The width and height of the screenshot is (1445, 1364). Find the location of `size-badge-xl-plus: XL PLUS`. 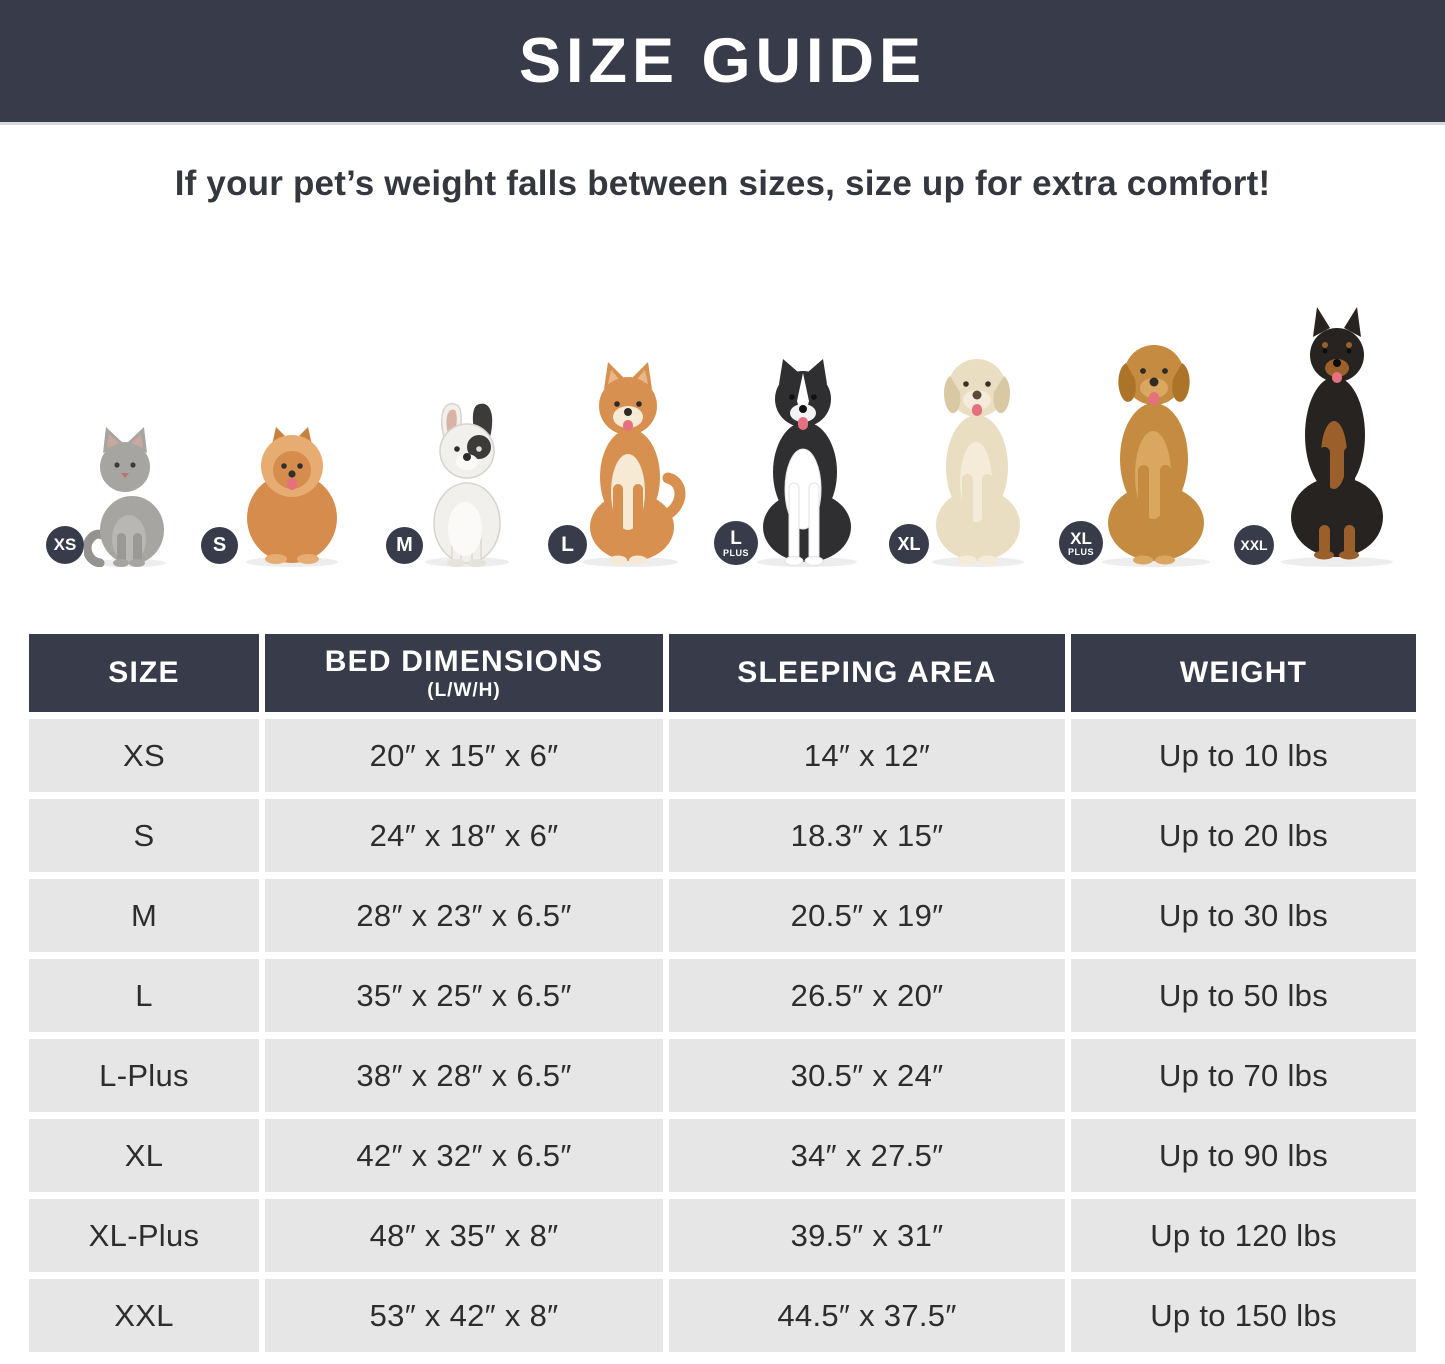

size-badge-xl-plus: XL PLUS is located at coordinates (1081, 543).